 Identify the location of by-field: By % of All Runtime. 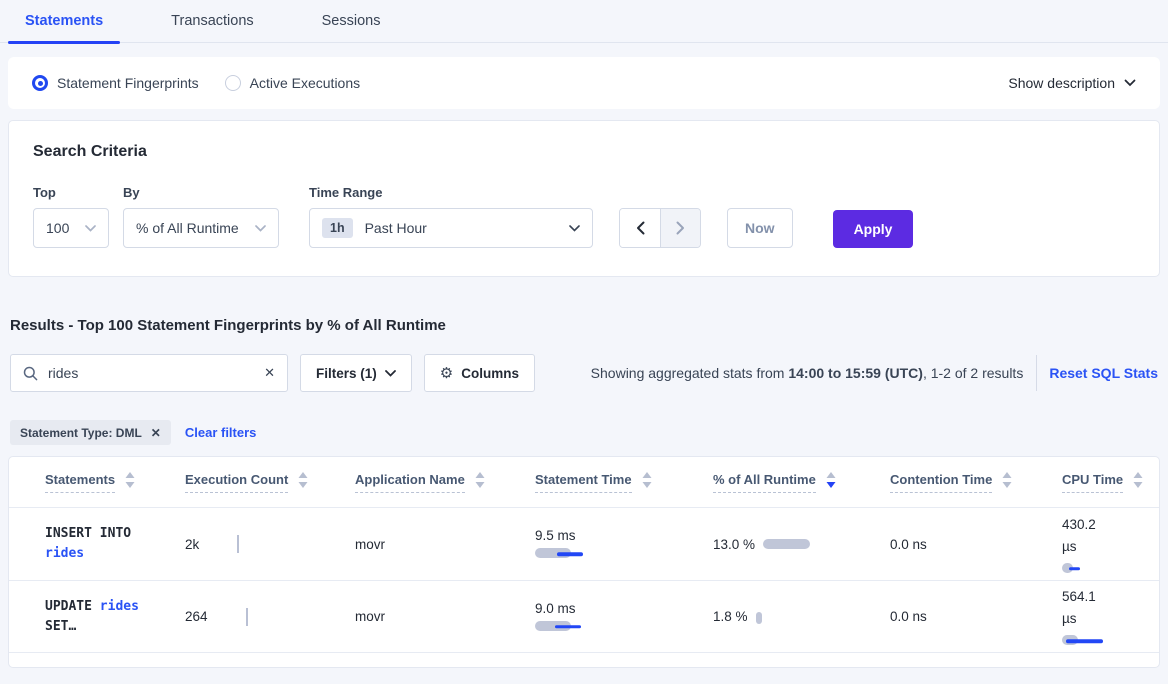
(209, 216).